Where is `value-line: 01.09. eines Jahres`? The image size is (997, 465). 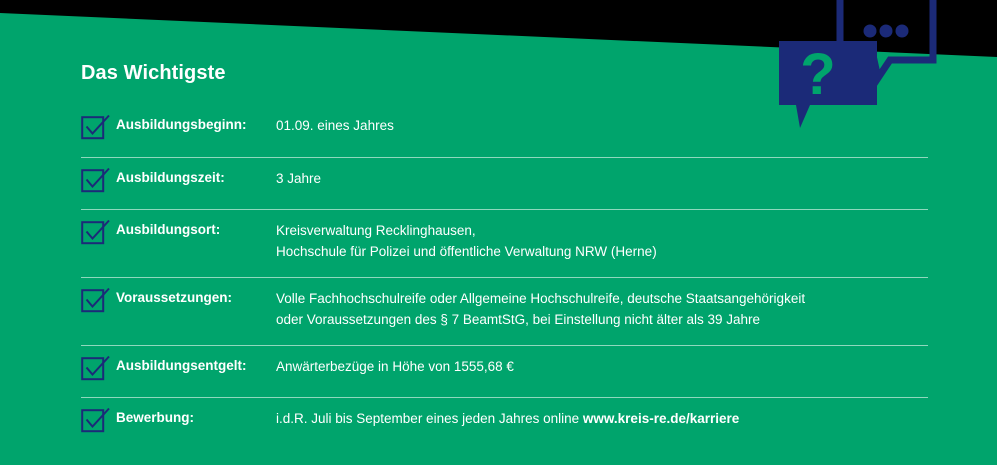
value-line: 01.09. eines Jahres is located at coordinates (335, 125).